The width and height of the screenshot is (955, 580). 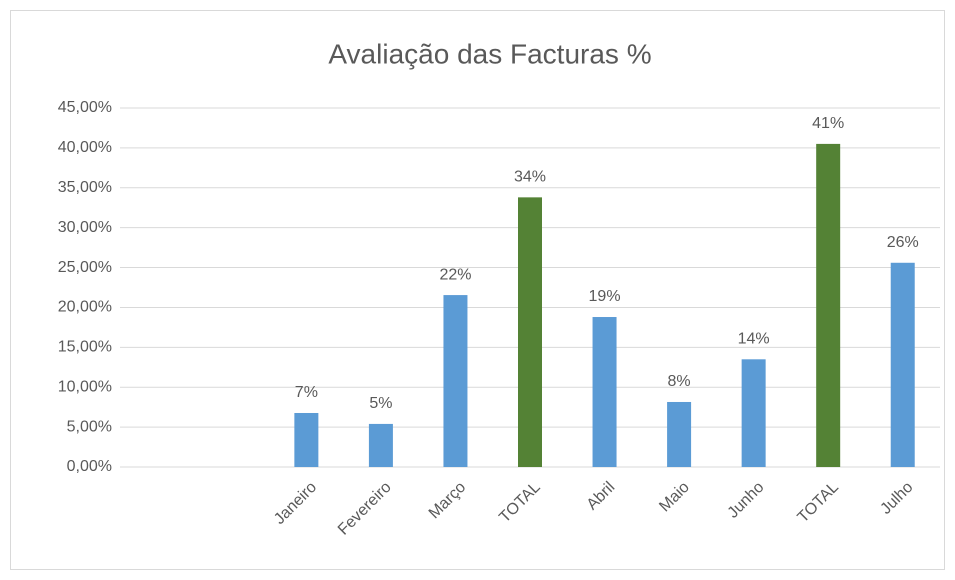 What do you see at coordinates (85, 227) in the screenshot?
I see `y-tick-label: 30,00%` at bounding box center [85, 227].